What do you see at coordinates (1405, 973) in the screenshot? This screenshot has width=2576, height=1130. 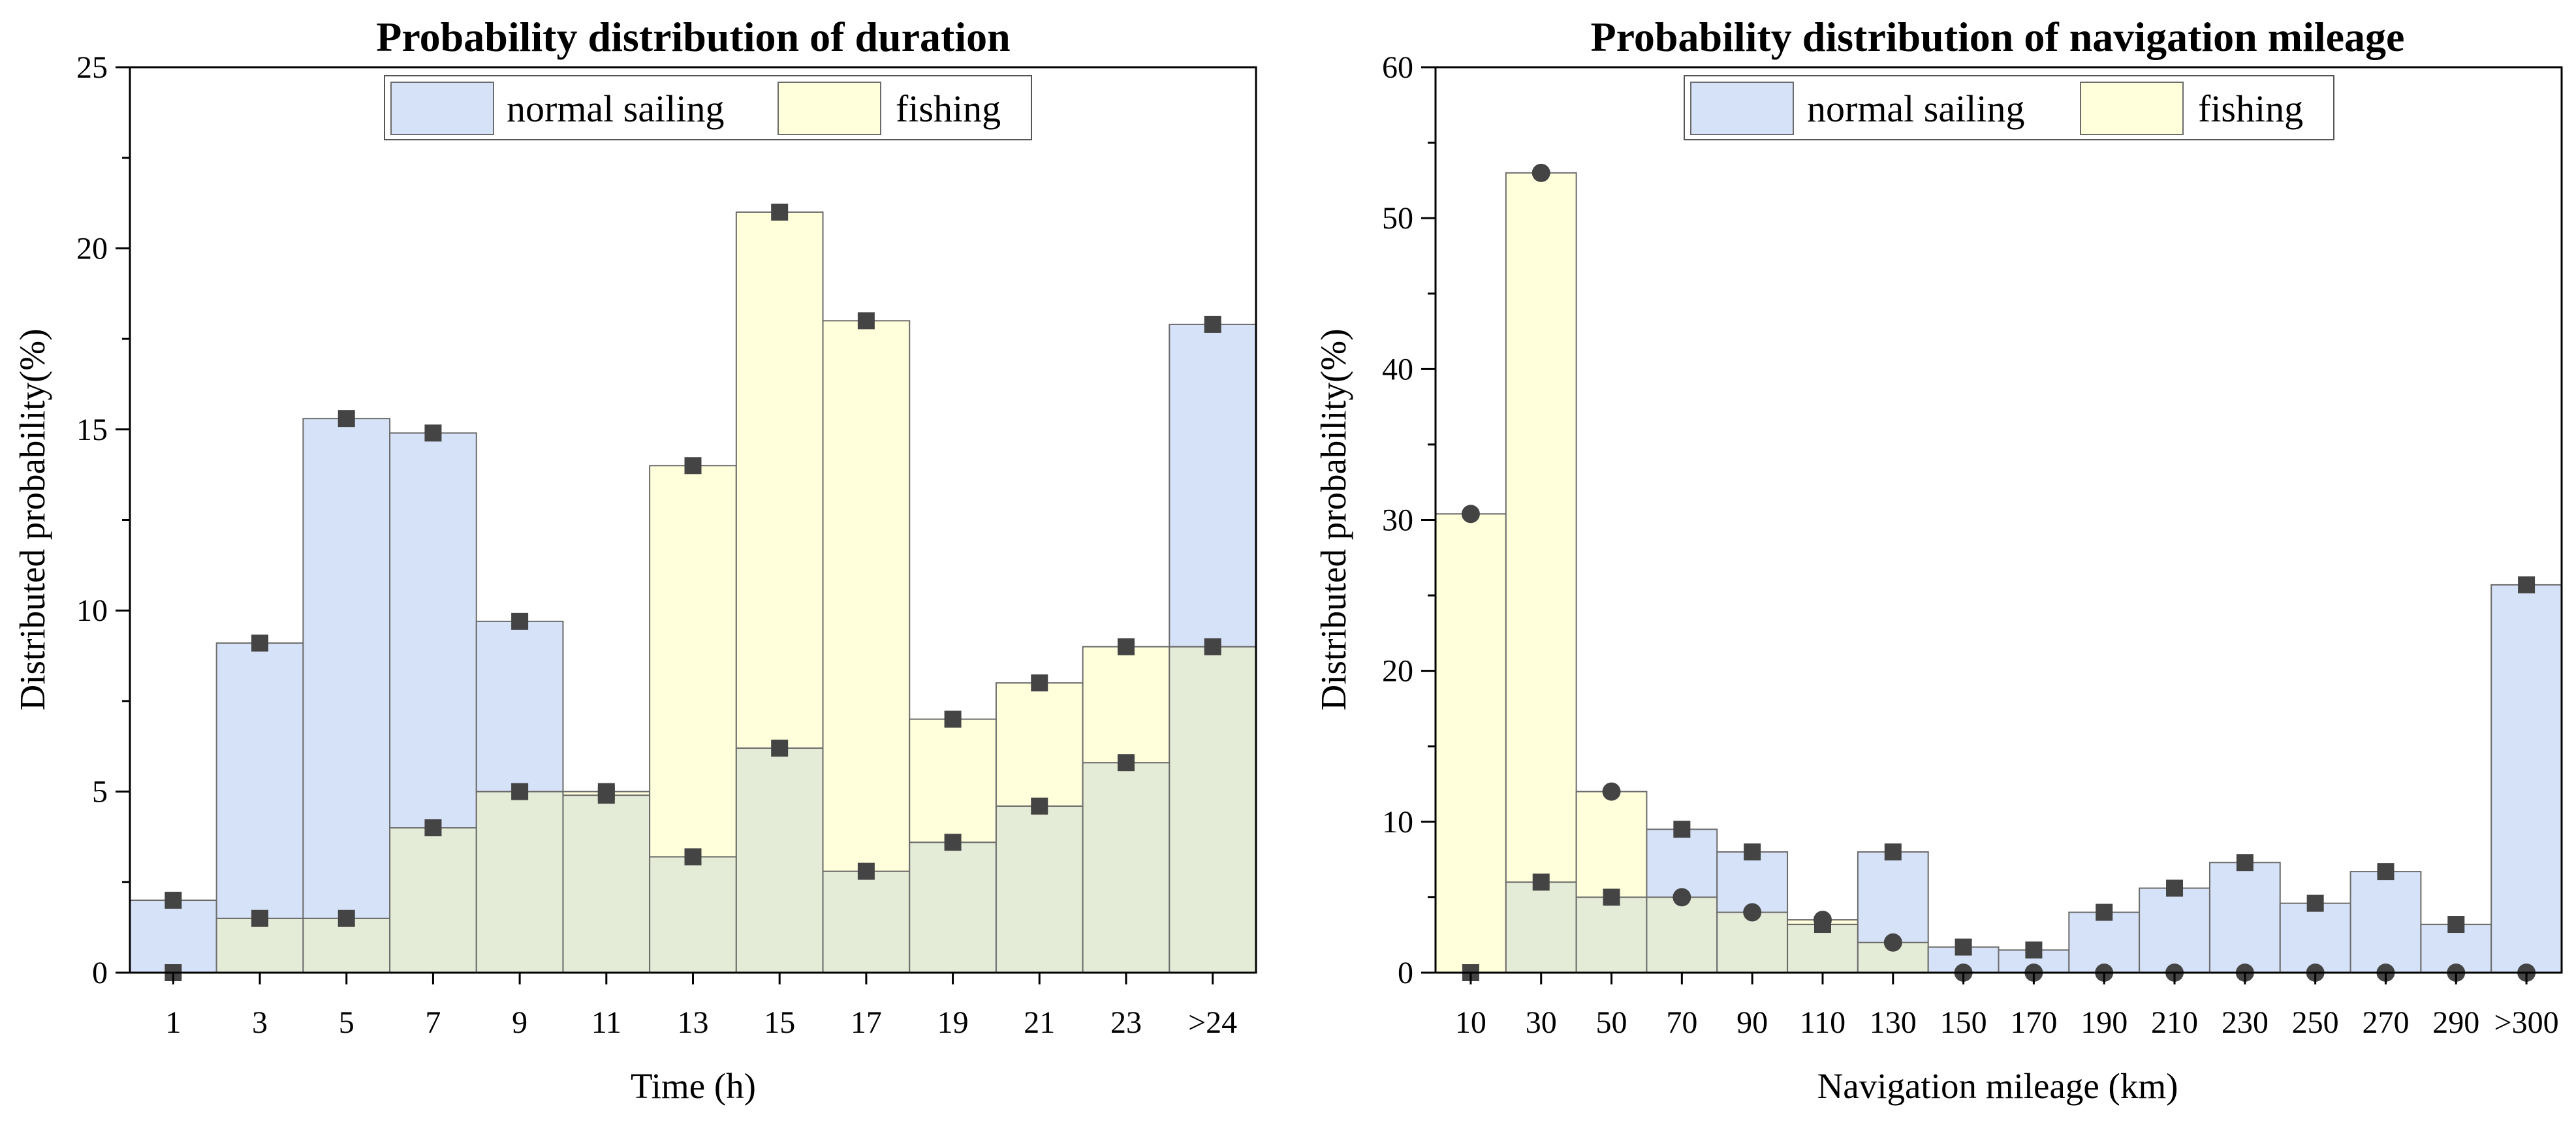 I see `mileage-y-tick-label-0: 0` at bounding box center [1405, 973].